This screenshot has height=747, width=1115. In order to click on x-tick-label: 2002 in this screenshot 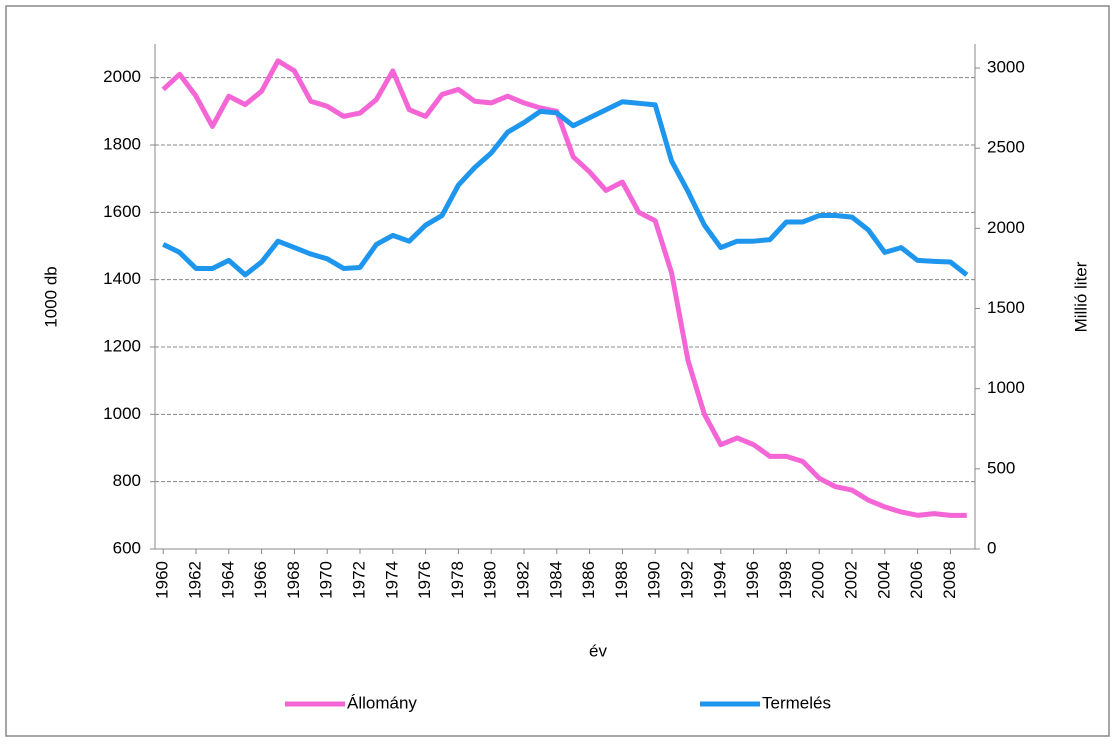, I will do `click(850, 580)`.